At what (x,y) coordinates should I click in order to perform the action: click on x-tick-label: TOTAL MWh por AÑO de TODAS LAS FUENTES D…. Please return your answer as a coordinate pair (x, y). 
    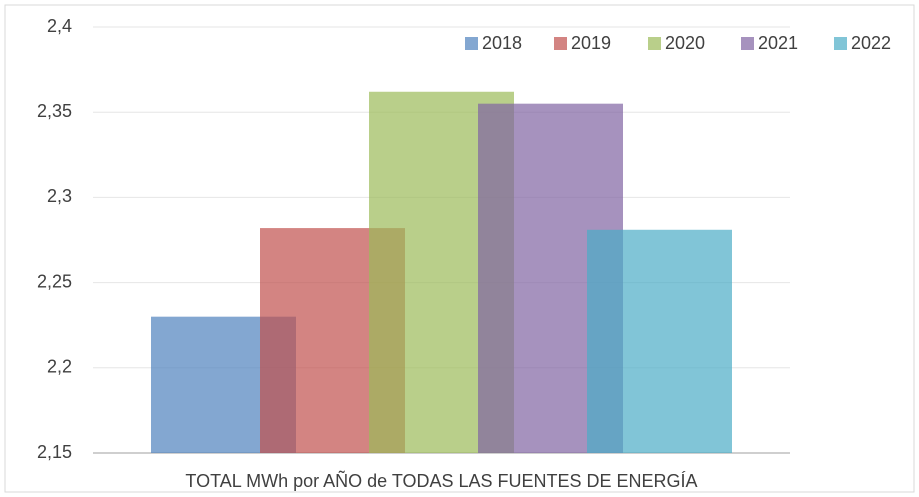
    Looking at the image, I should click on (441, 480).